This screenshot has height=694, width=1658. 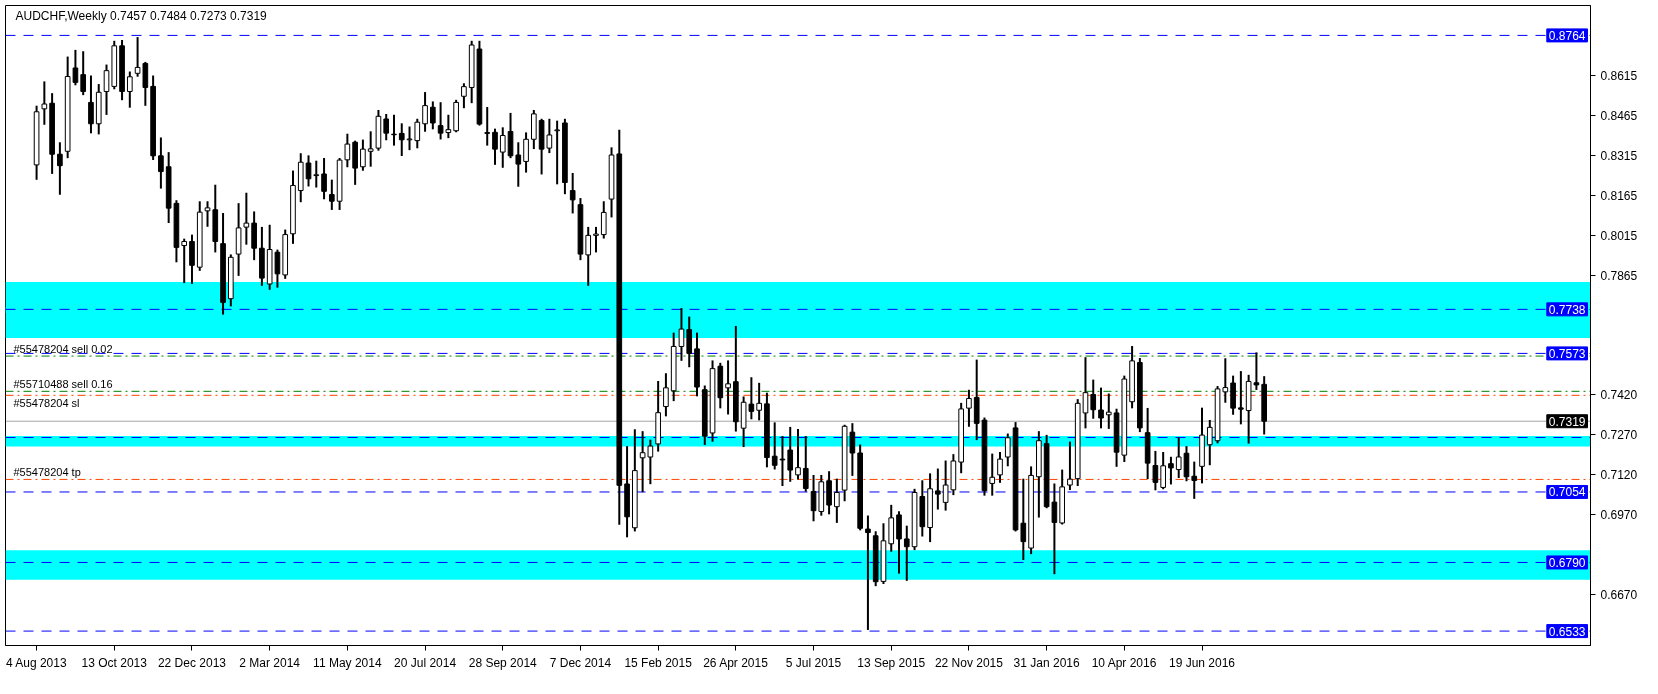 I want to click on x-tick-label: 20 Jul 2014, so click(x=425, y=662).